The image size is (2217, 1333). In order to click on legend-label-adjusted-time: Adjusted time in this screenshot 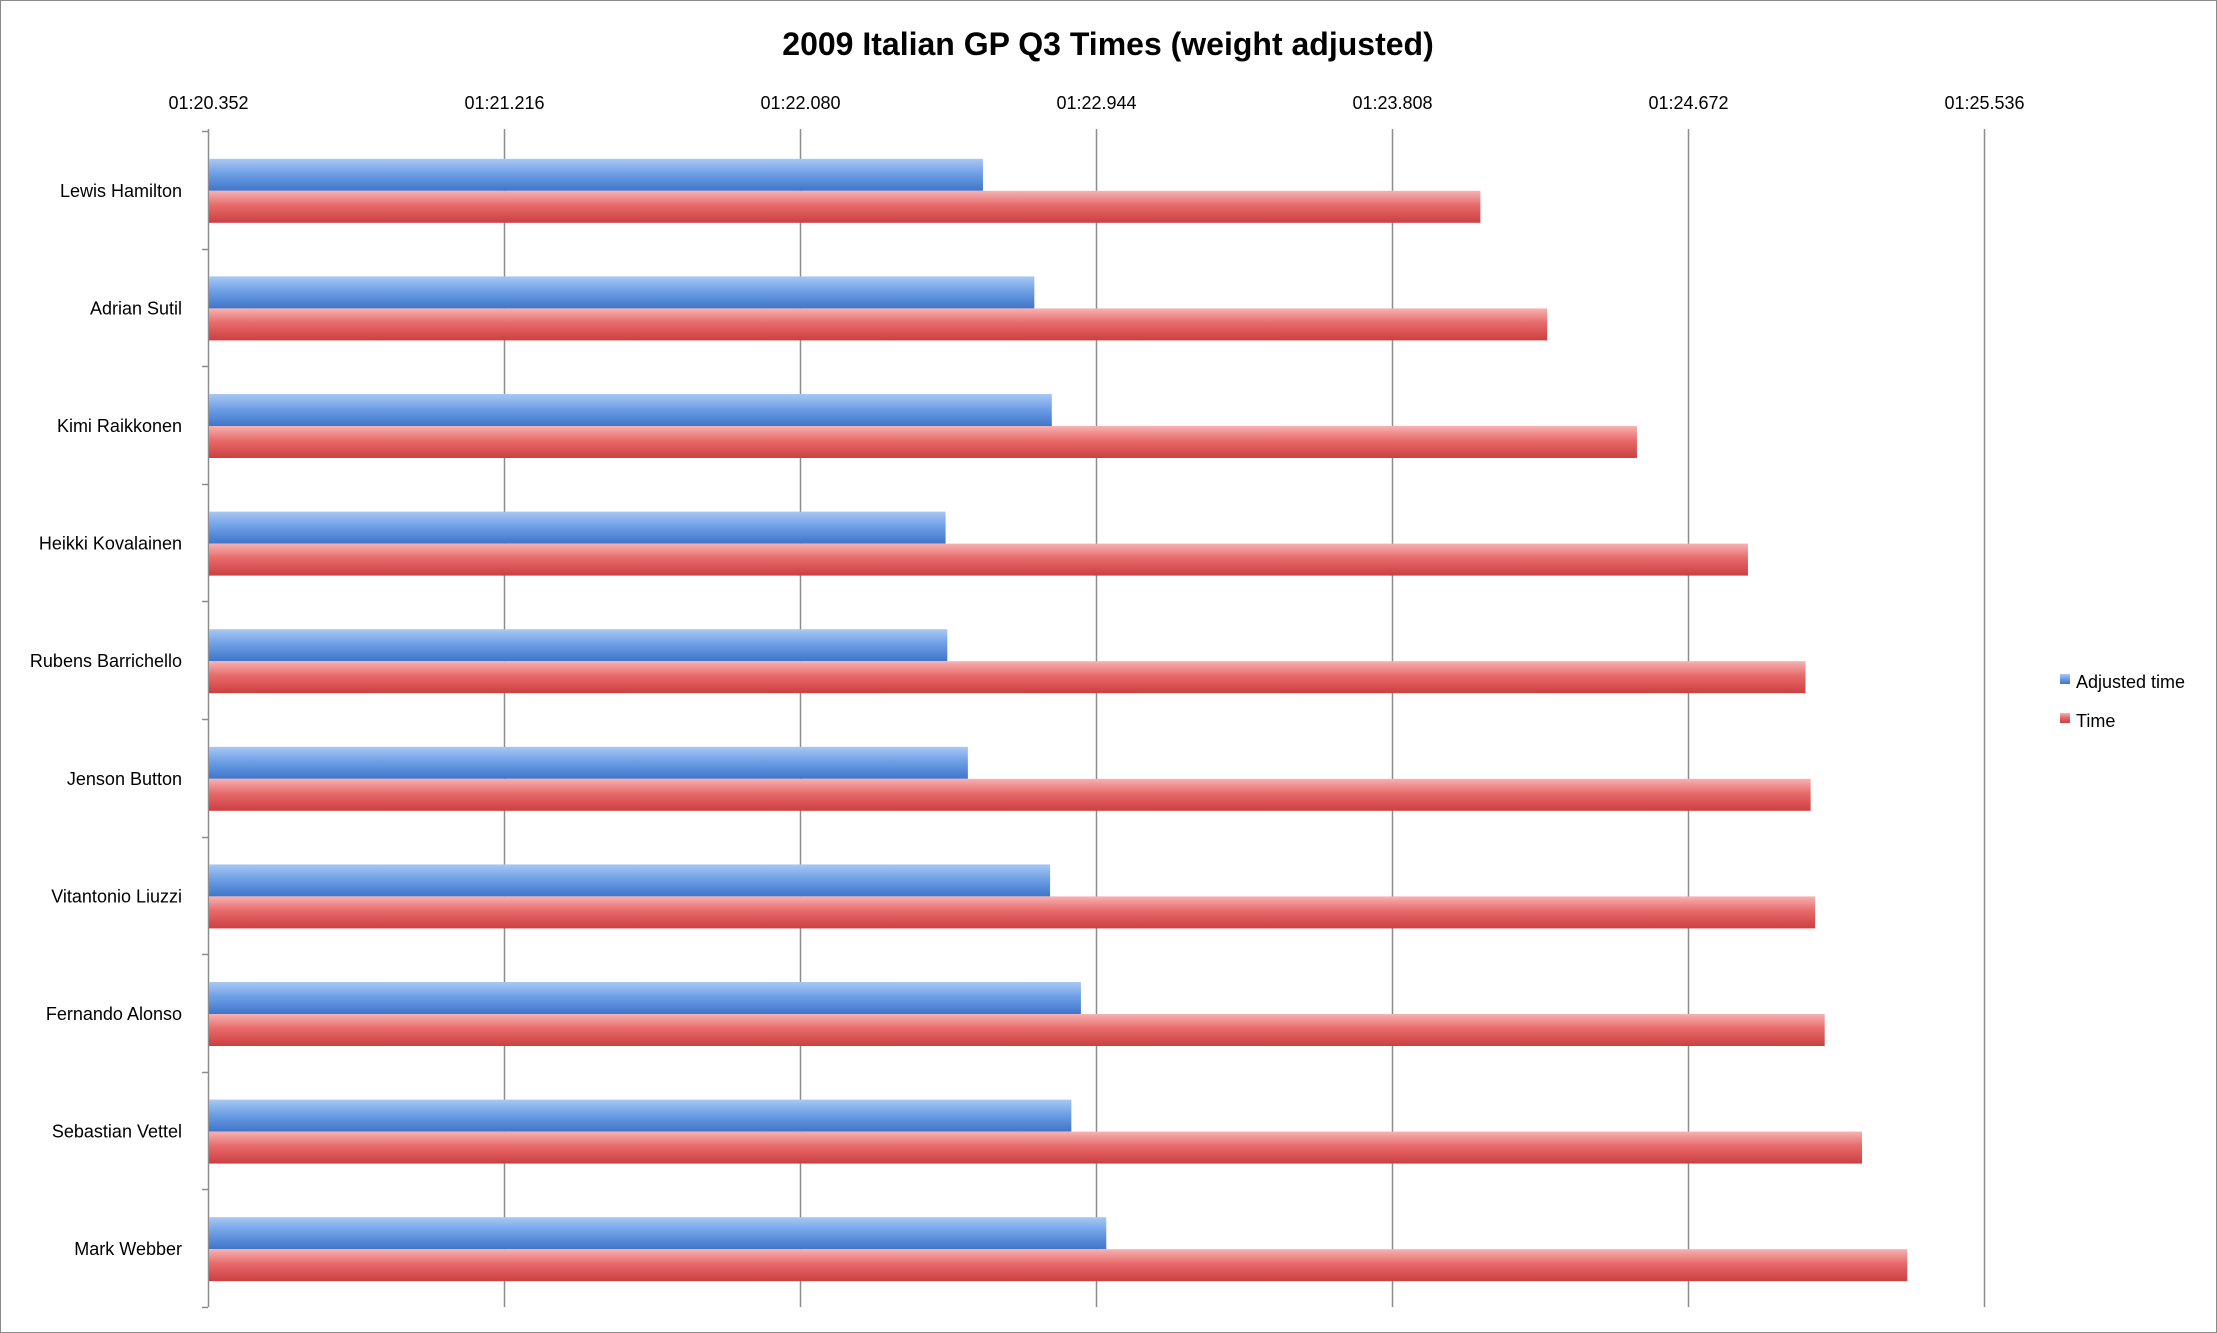, I will do `click(2130, 682)`.